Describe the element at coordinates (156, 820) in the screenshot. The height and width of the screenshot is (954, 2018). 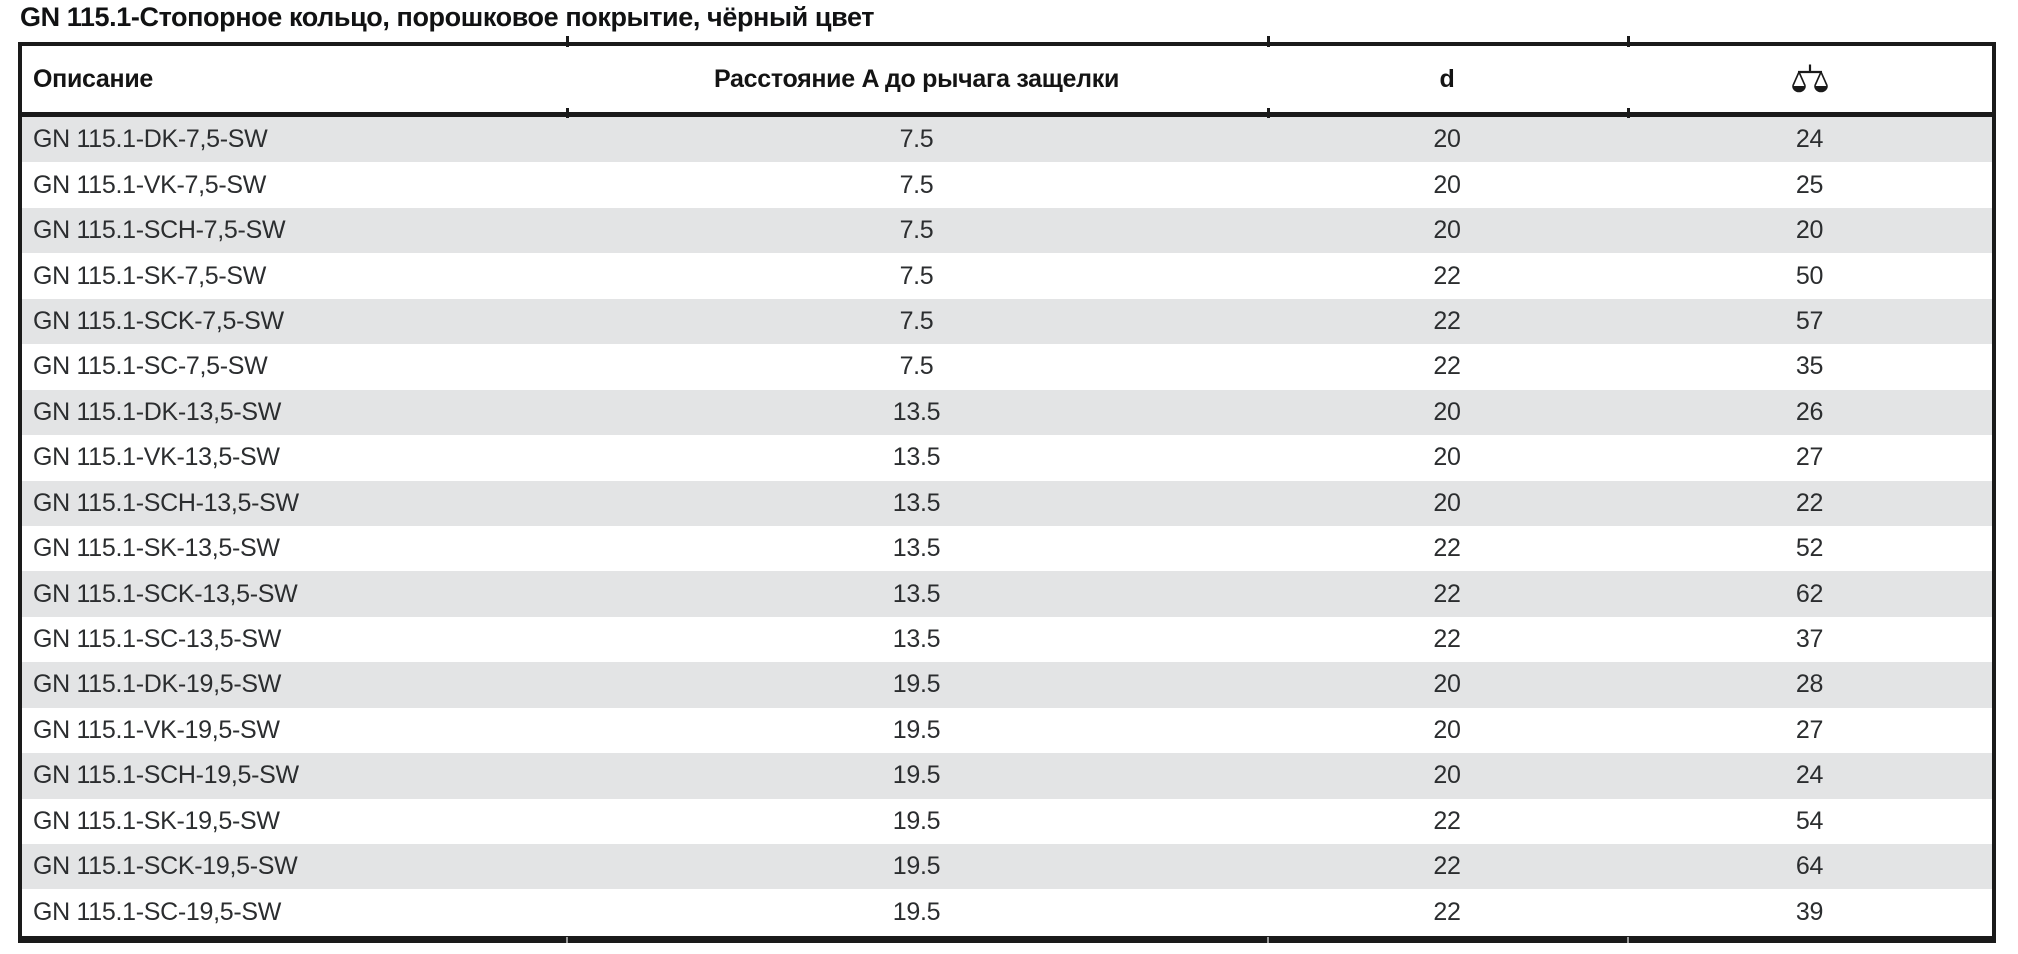
I see `cell-description: GN 115.1-SK-19,5-SW` at that location.